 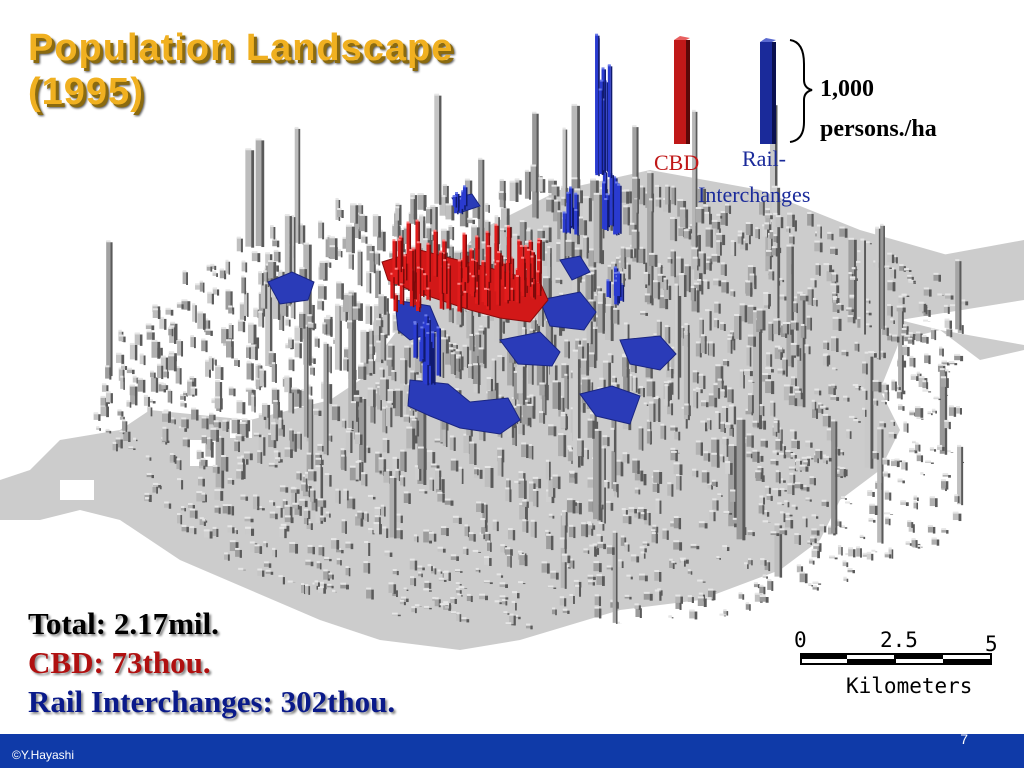 What do you see at coordinates (212, 701) in the screenshot?
I see `stat-rail: Rail Interchanges: 302thou.` at bounding box center [212, 701].